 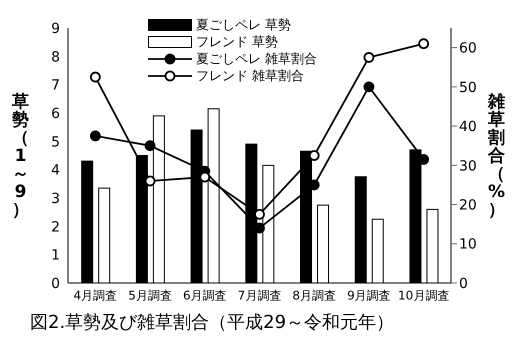 I want to click on y-tick-label: 9, so click(x=55, y=28).